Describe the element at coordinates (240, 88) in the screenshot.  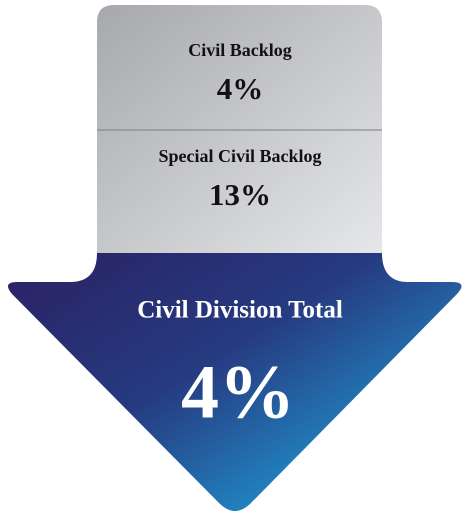
I see `panel-value: 4%` at that location.